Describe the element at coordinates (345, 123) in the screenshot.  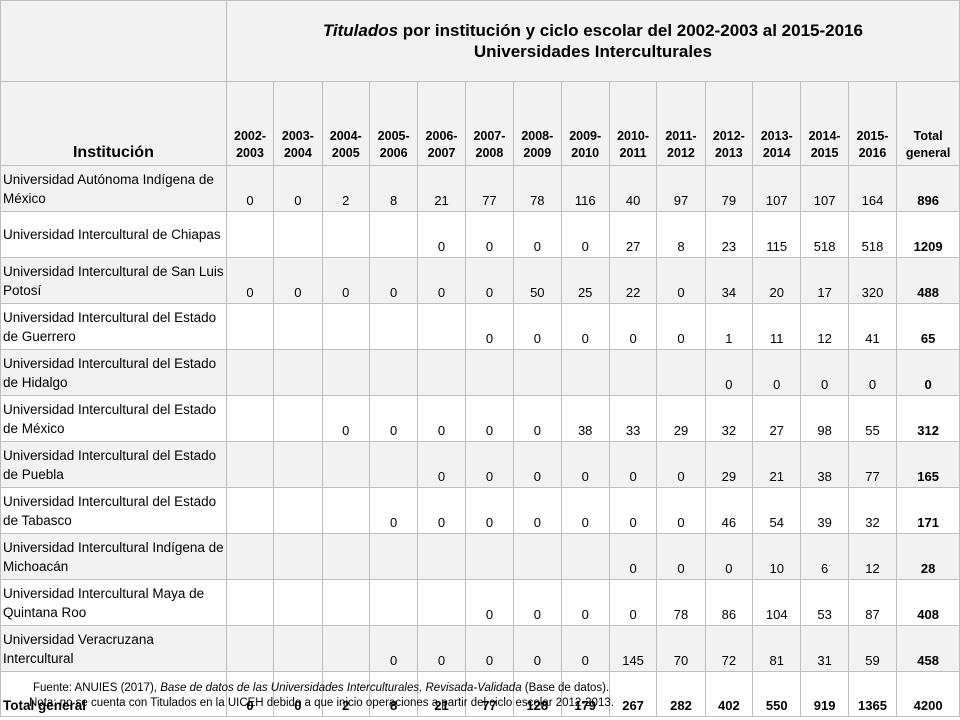
I see `year-header: 2004-2005` at that location.